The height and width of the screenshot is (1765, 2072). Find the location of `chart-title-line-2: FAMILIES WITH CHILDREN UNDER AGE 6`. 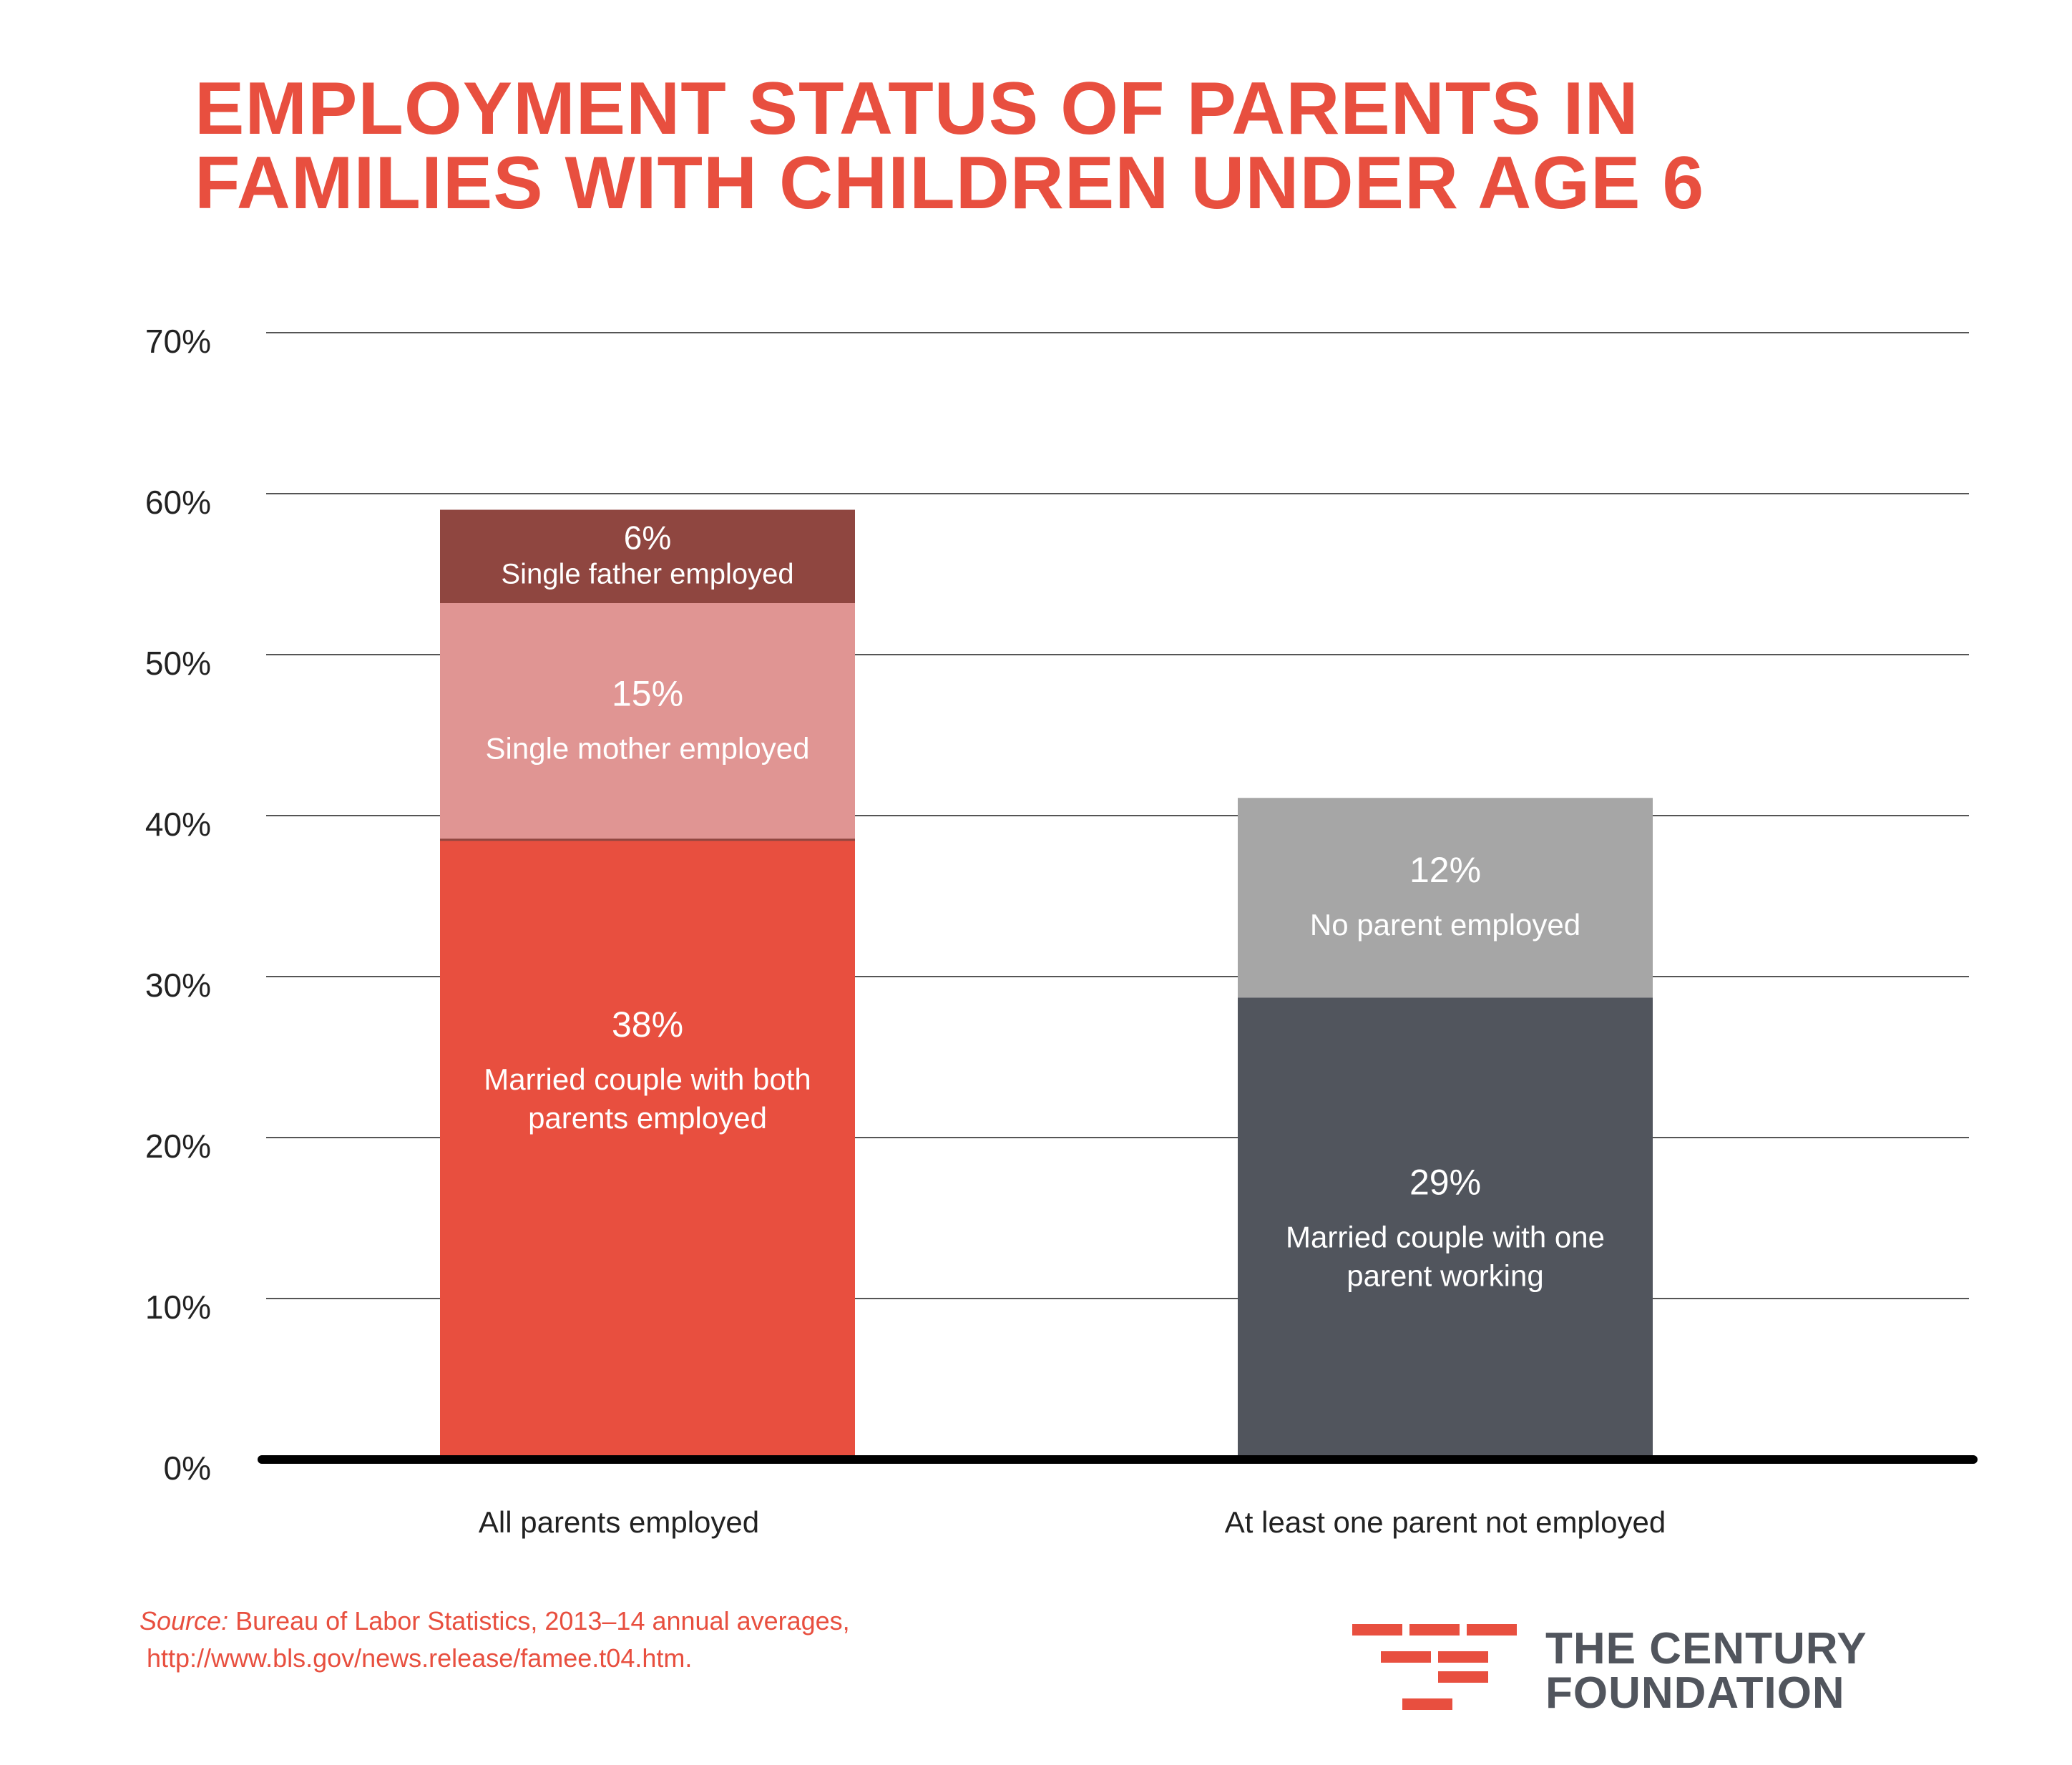

chart-title-line-2: FAMILIES WITH CHILDREN UNDER AGE 6 is located at coordinates (950, 183).